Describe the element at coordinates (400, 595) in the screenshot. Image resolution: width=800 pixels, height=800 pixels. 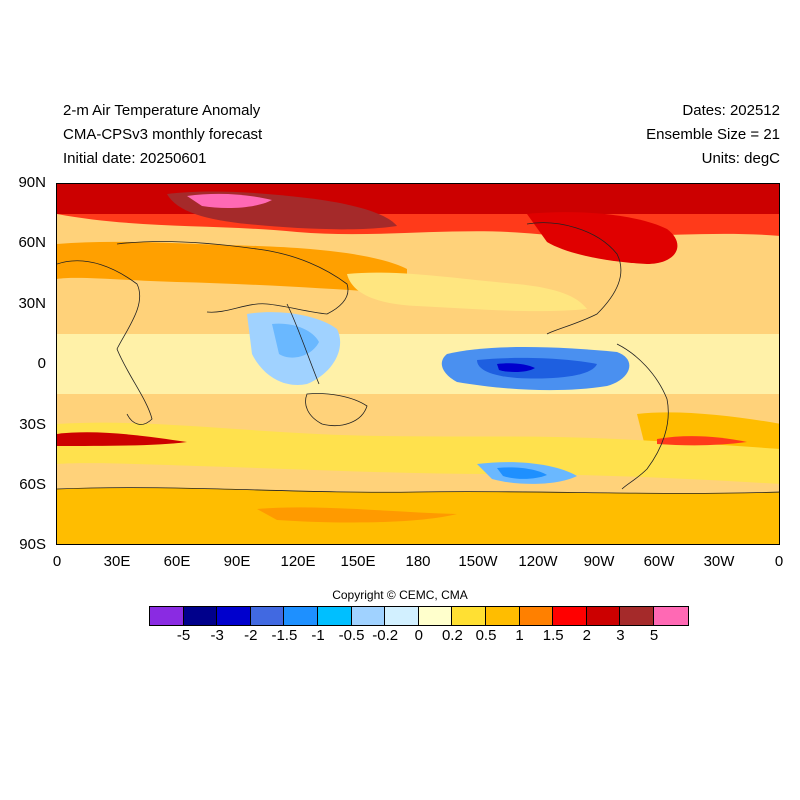
I see `copyright-text: Copyright © CEMC, CMA` at that location.